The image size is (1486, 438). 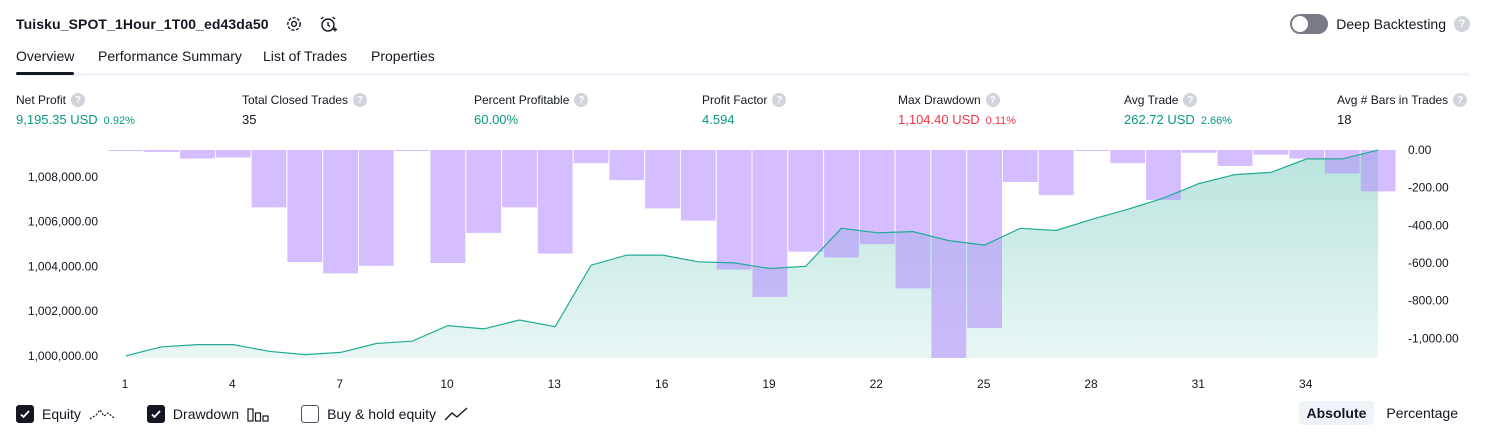 What do you see at coordinates (102, 414) in the screenshot?
I see `equity-line-icon` at bounding box center [102, 414].